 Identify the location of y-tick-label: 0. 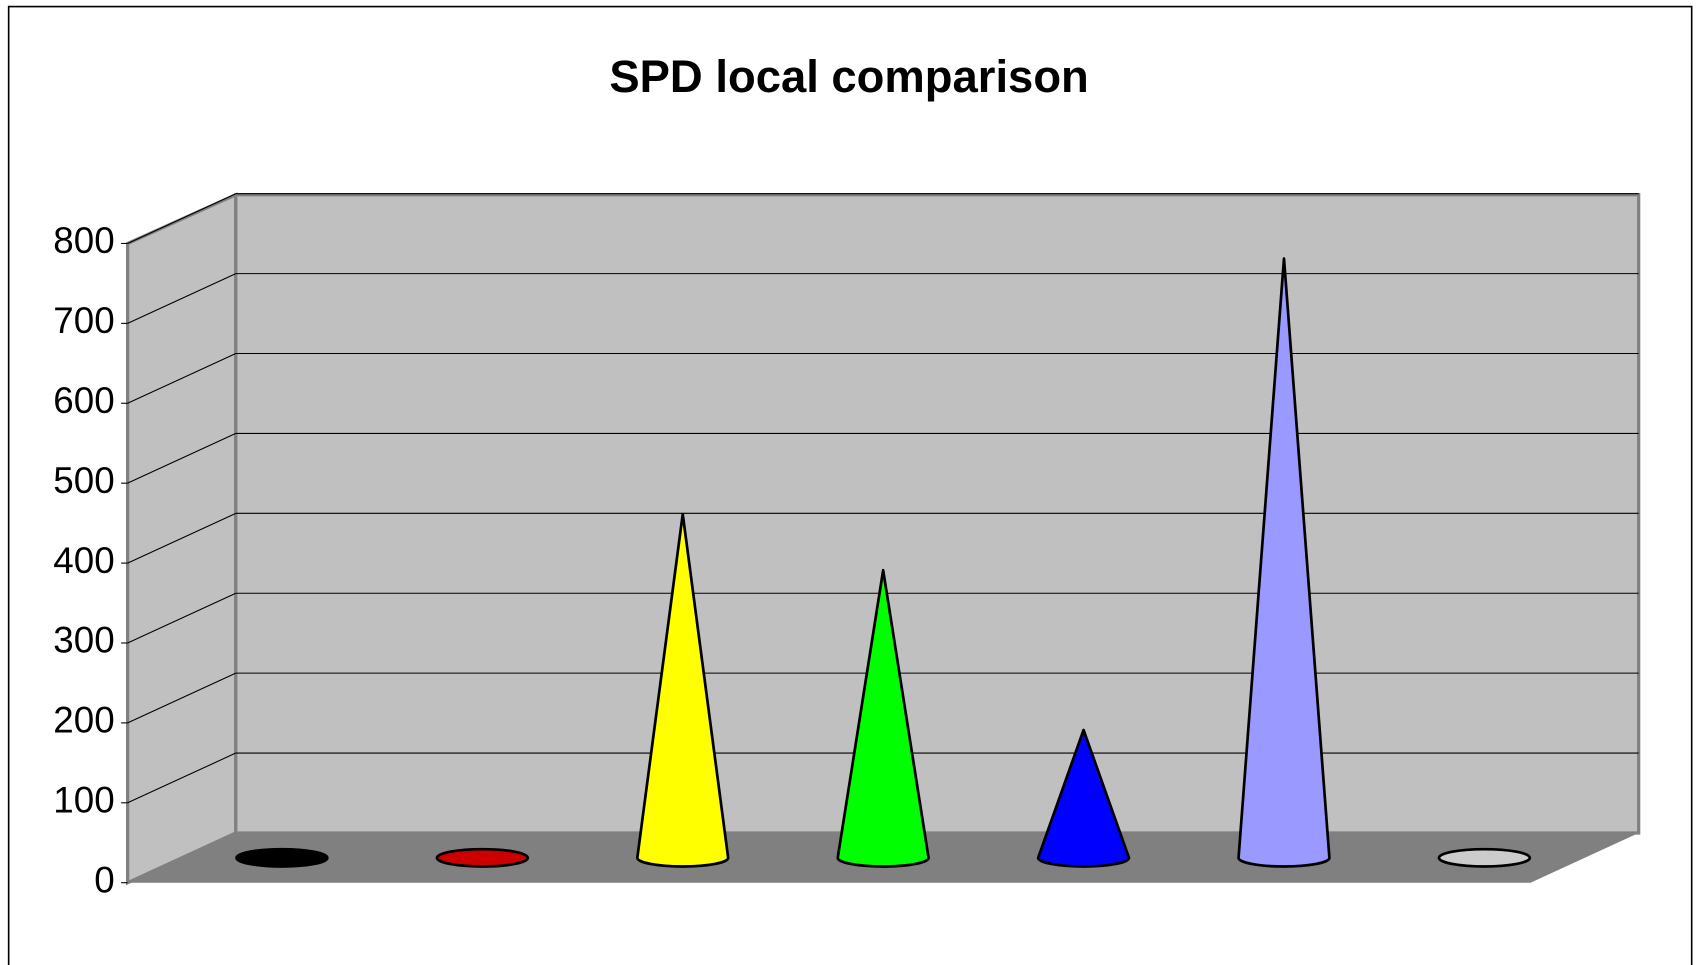
(104, 879).